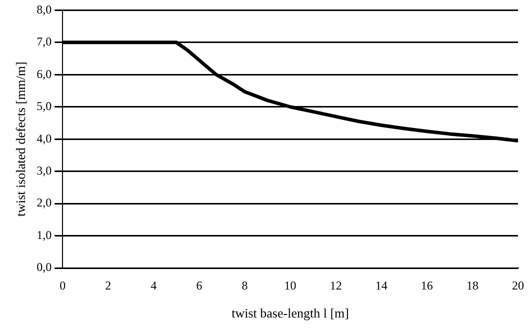 The height and width of the screenshot is (330, 532). I want to click on y-tick-label: 4,0, so click(44, 138).